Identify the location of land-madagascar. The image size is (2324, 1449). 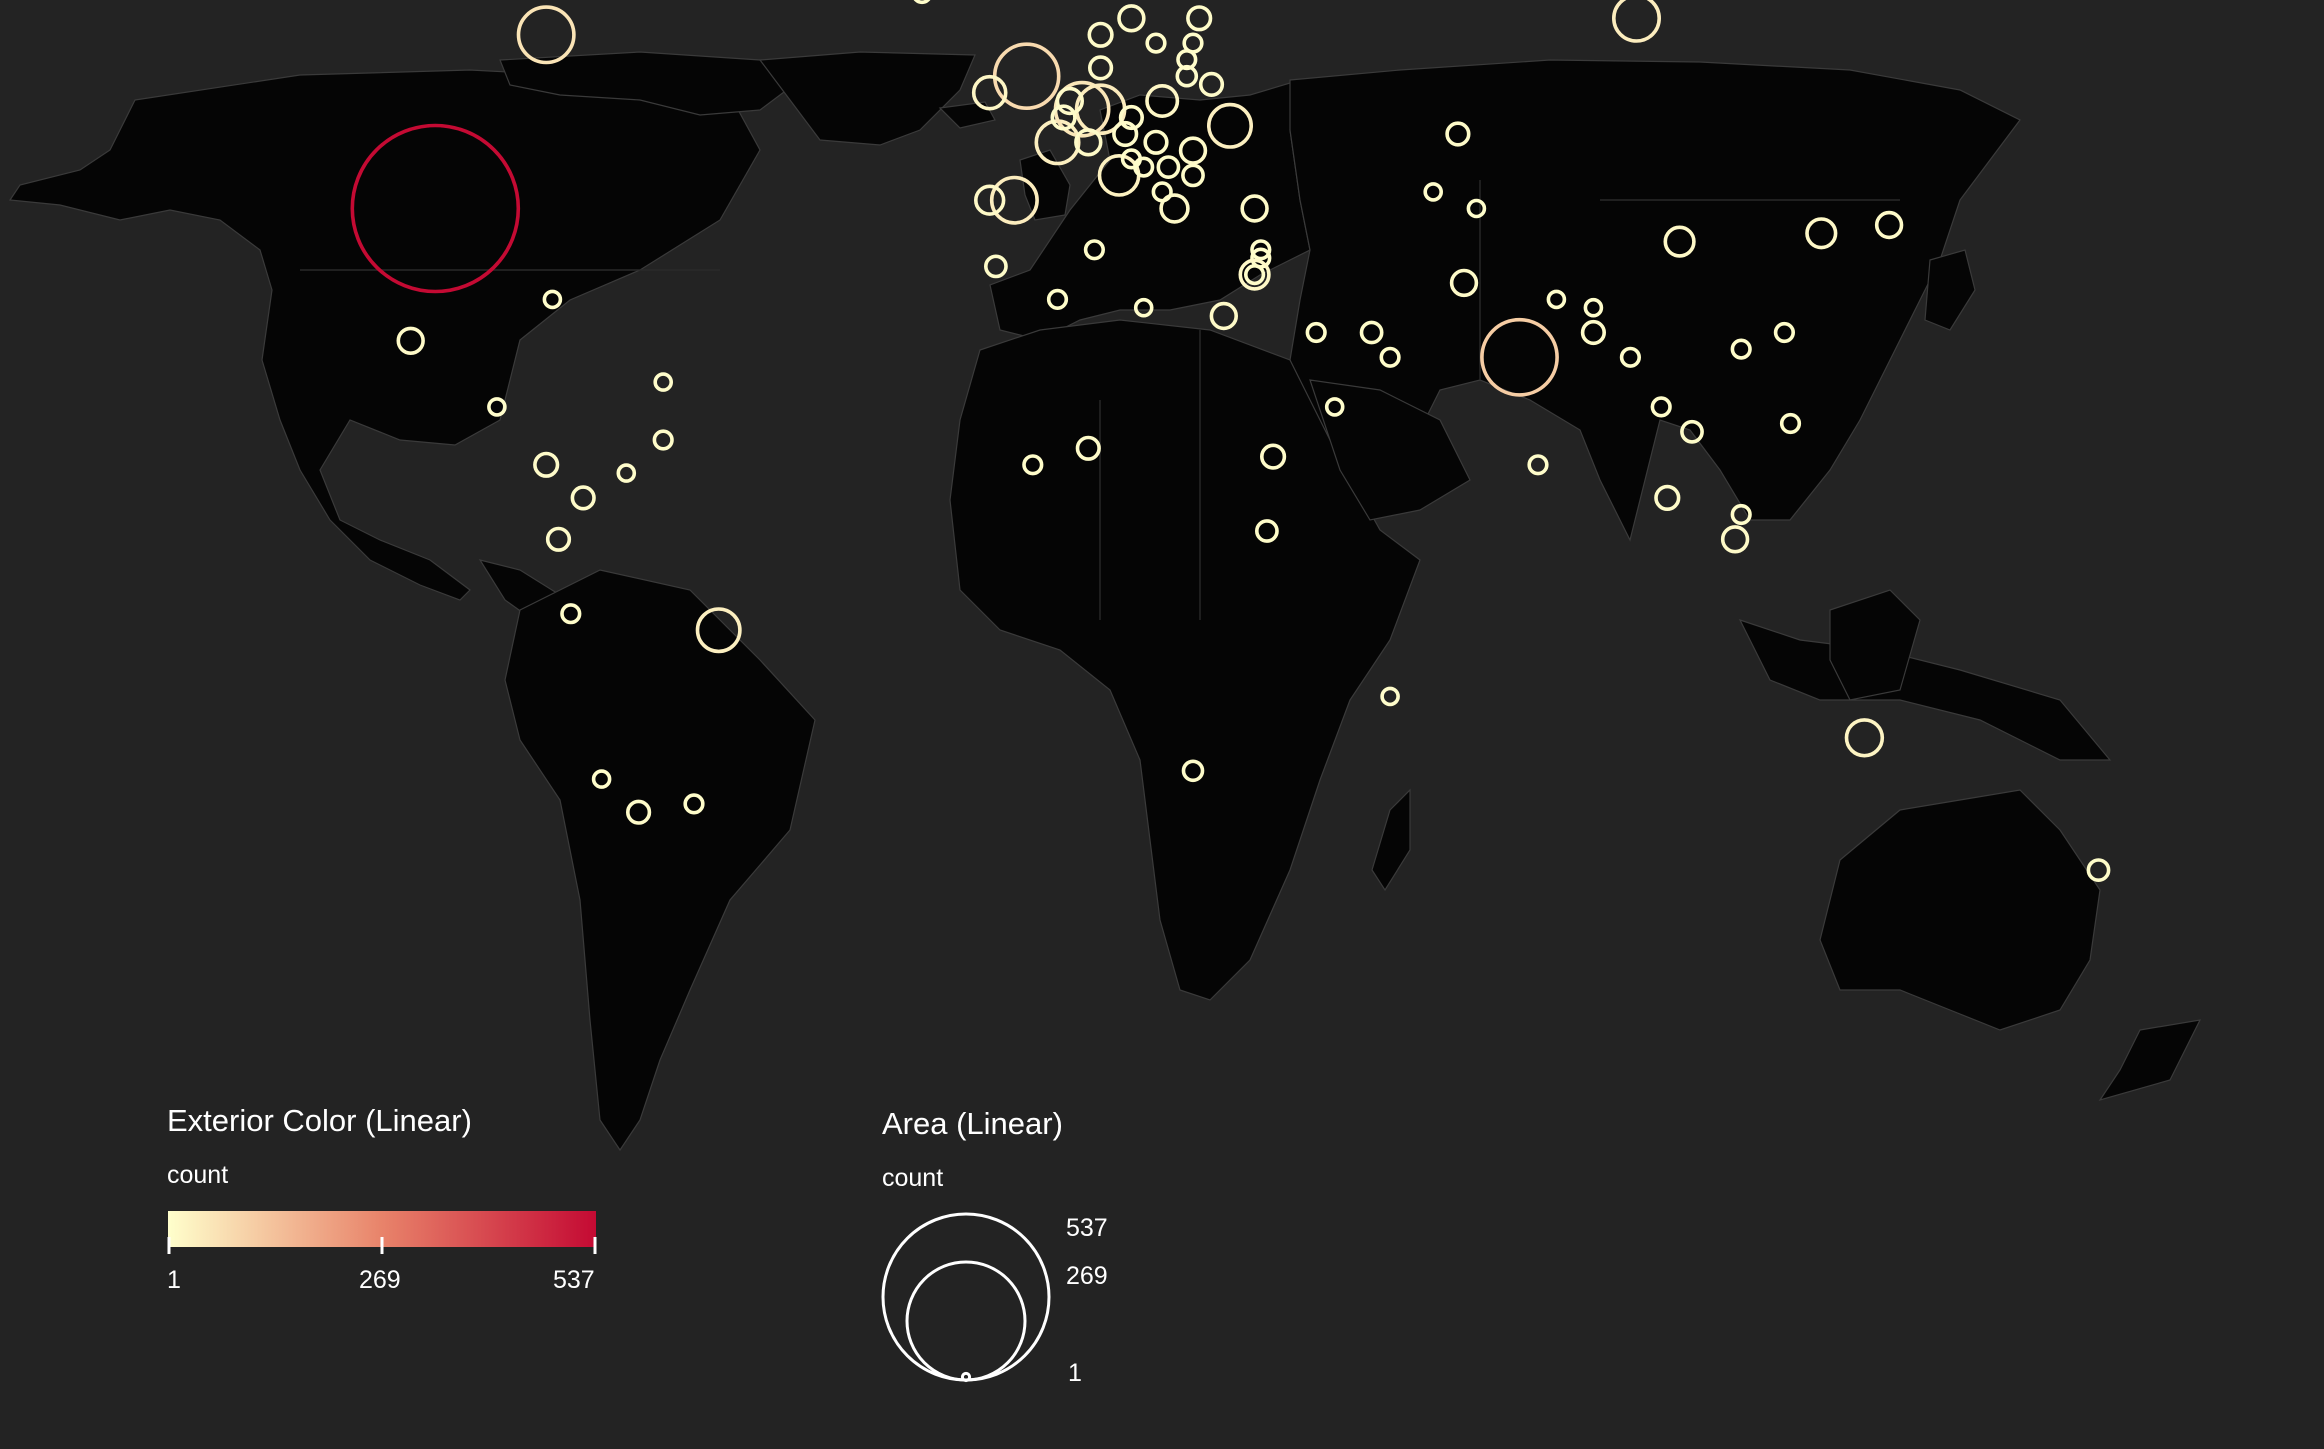
(1391, 840).